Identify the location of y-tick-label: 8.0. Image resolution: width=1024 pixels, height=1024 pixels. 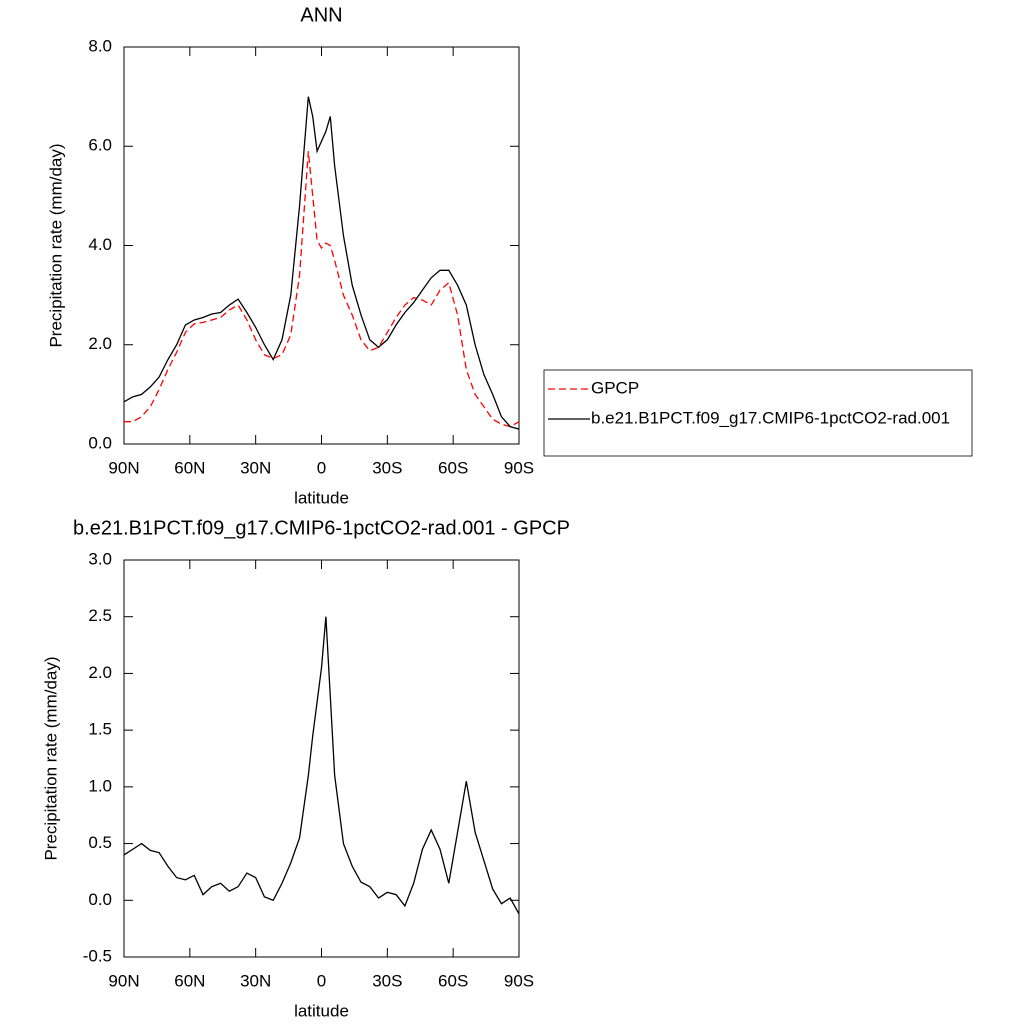
(100, 45).